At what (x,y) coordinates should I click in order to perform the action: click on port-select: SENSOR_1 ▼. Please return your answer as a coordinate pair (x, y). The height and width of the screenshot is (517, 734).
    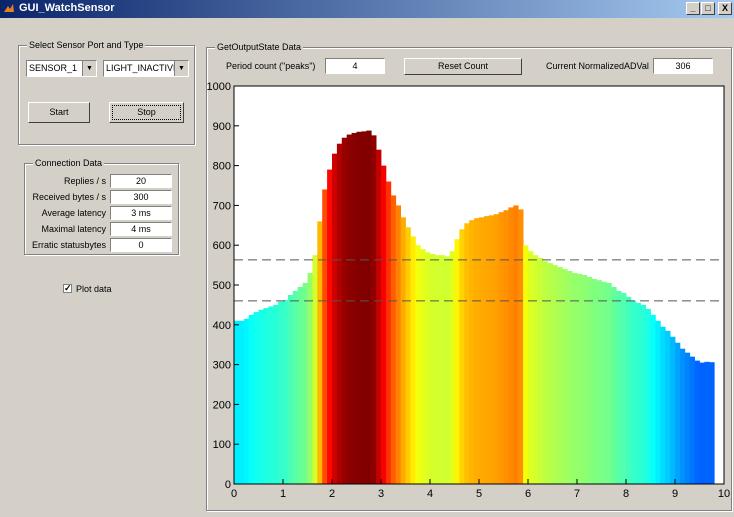
    Looking at the image, I should click on (61, 68).